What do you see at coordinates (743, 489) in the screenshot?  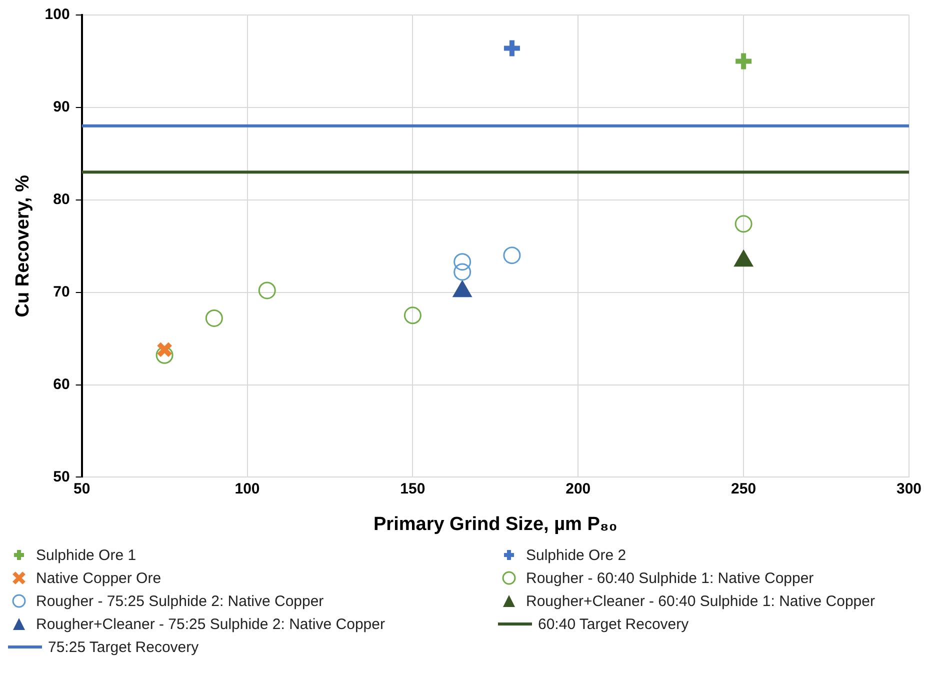 I see `x-tick-label: 250` at bounding box center [743, 489].